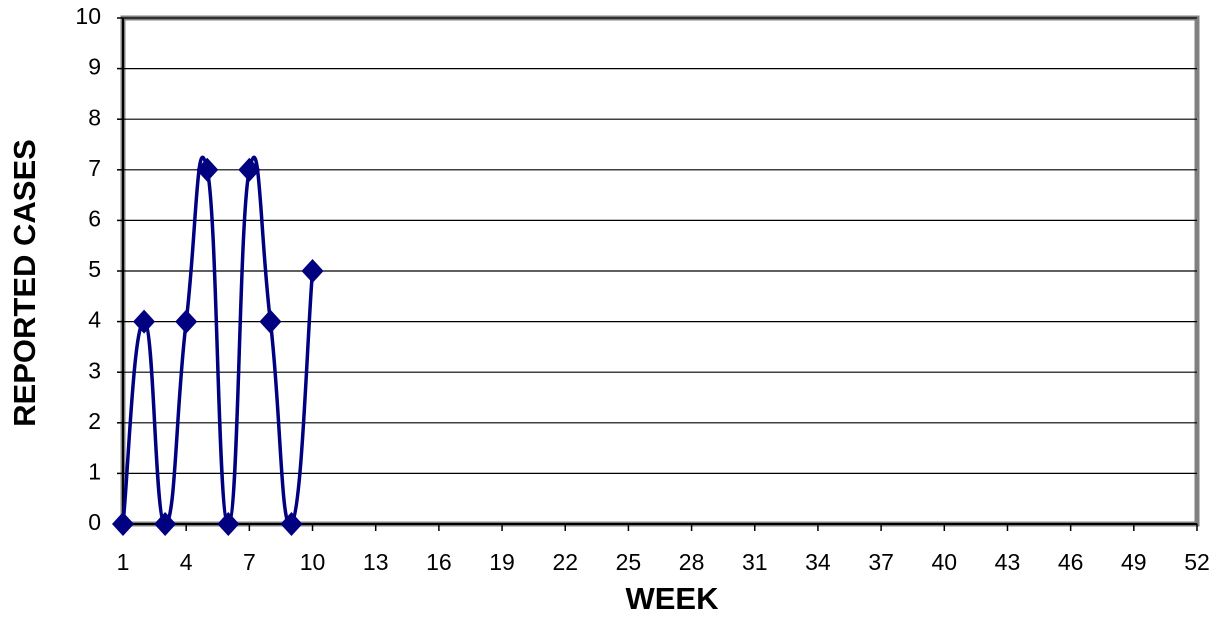 This screenshot has width=1221, height=619. What do you see at coordinates (186, 562) in the screenshot?
I see `x-tick-label: 4` at bounding box center [186, 562].